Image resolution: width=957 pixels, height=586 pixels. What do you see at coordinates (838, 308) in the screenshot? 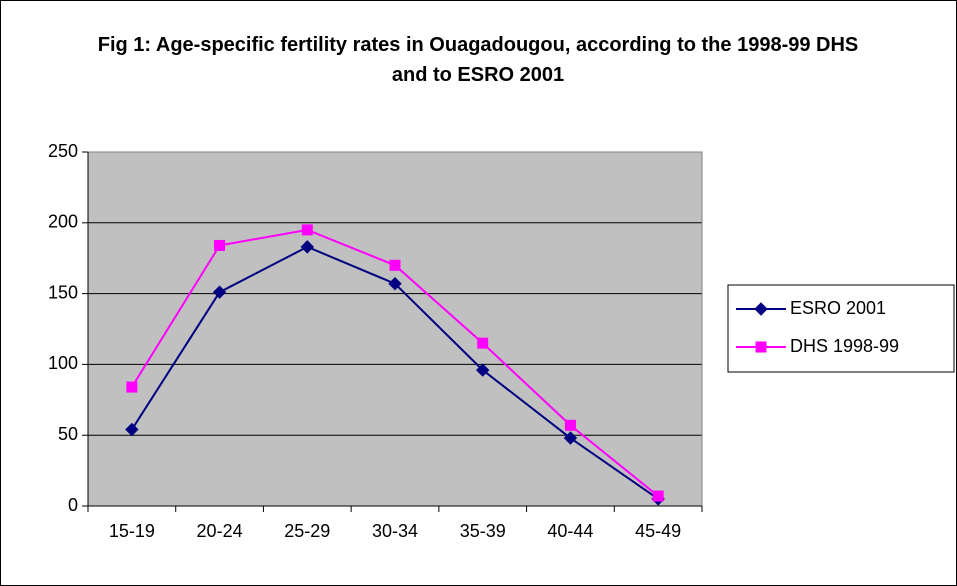
I see `legend-label: ESRO 2001` at bounding box center [838, 308].